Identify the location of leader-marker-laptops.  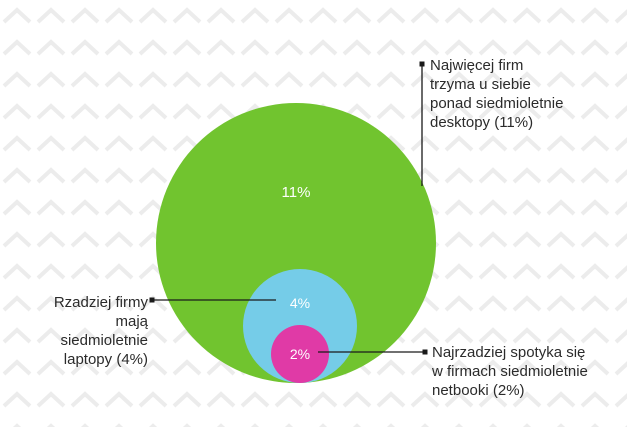
(152, 300).